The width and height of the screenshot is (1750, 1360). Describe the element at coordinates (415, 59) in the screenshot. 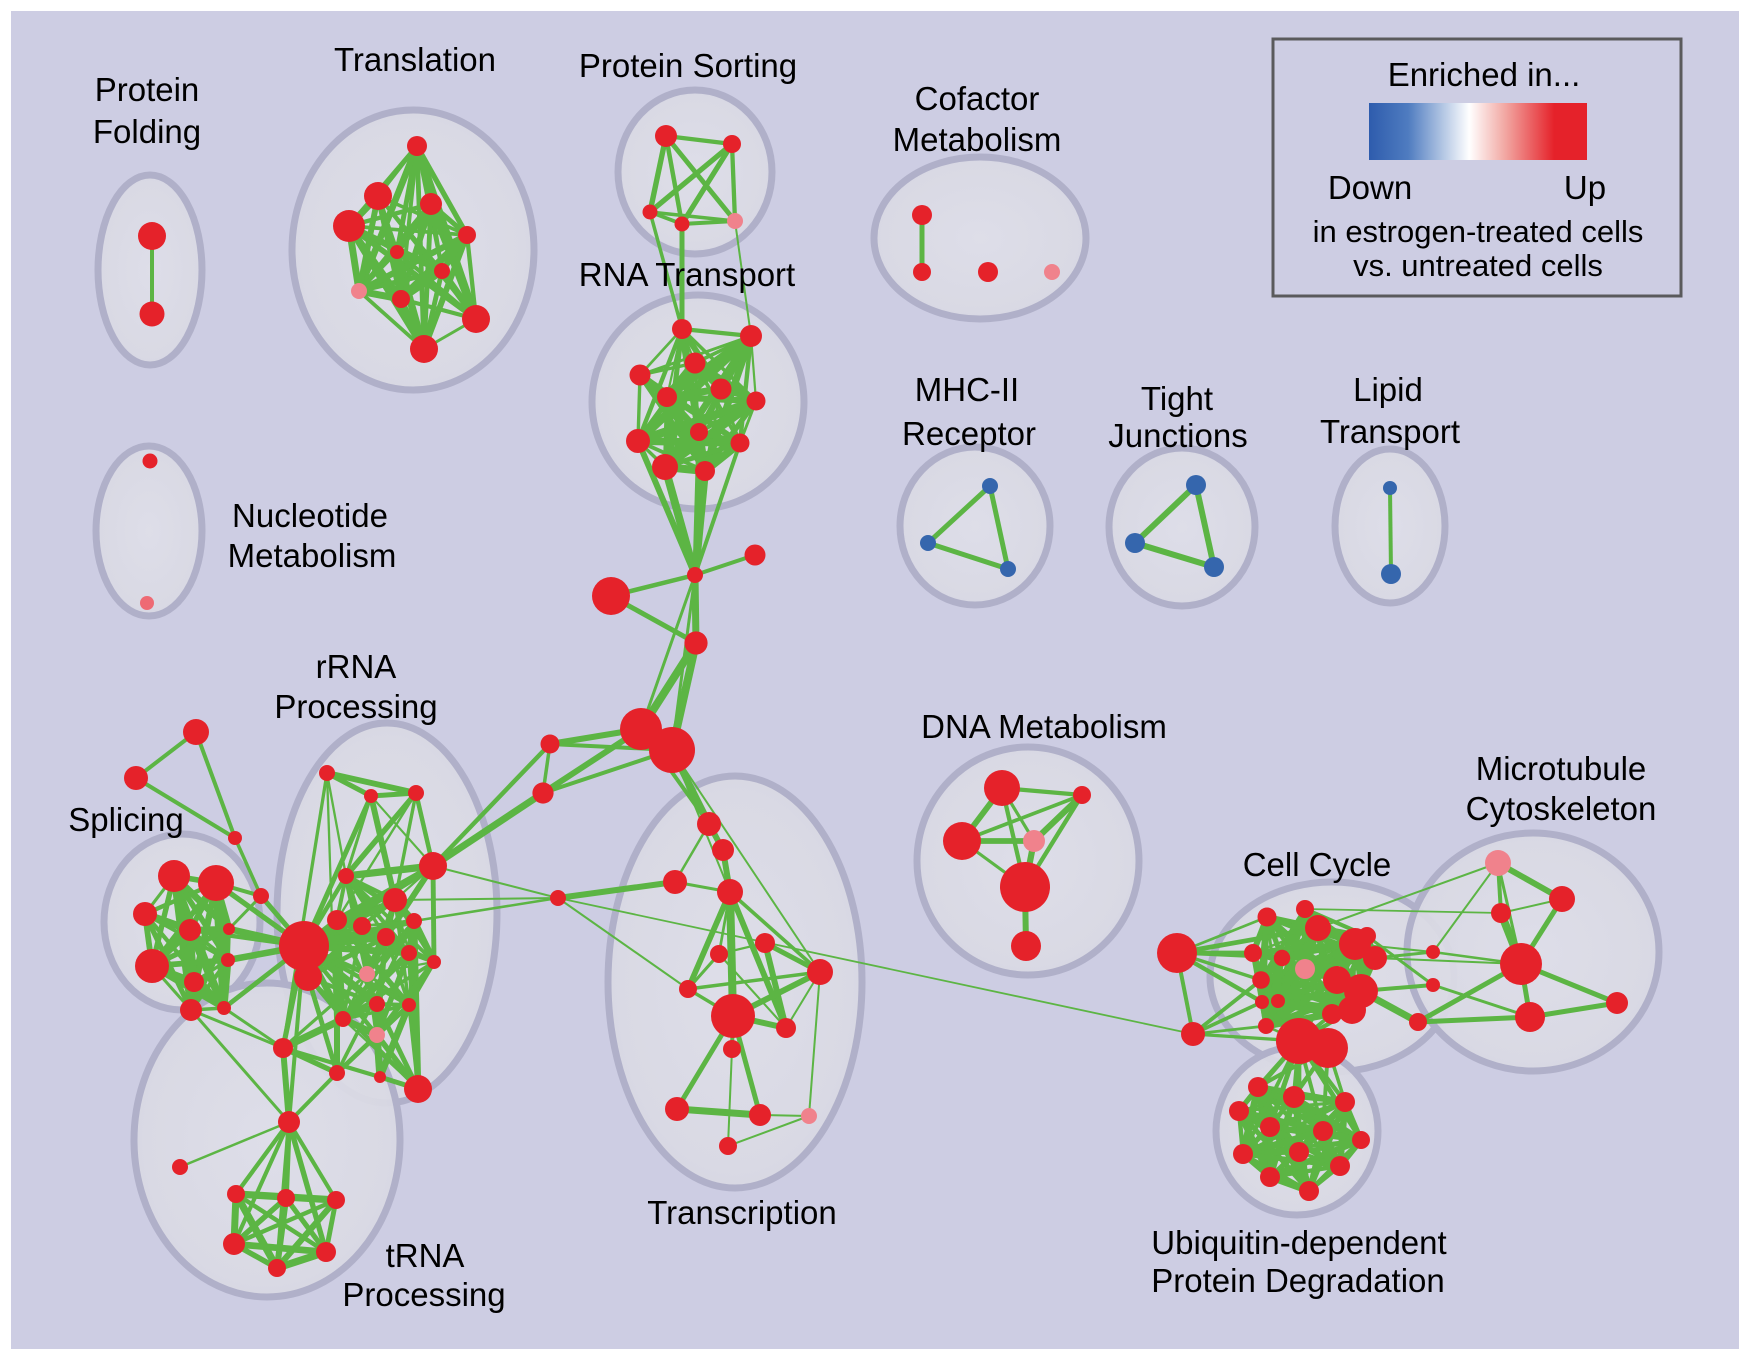

I see `svg-text: Translation` at that location.